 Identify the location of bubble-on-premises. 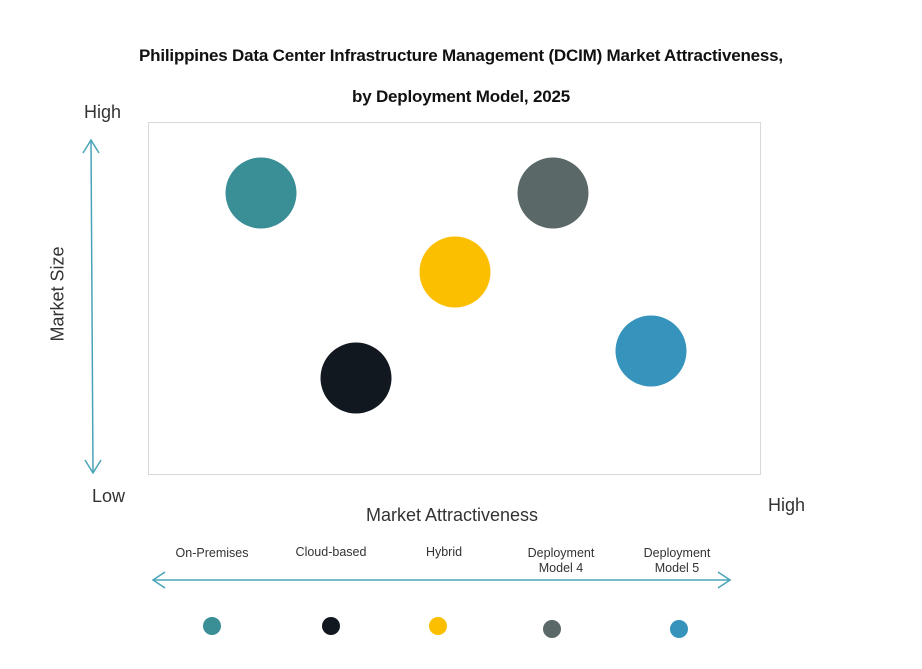
(261, 193).